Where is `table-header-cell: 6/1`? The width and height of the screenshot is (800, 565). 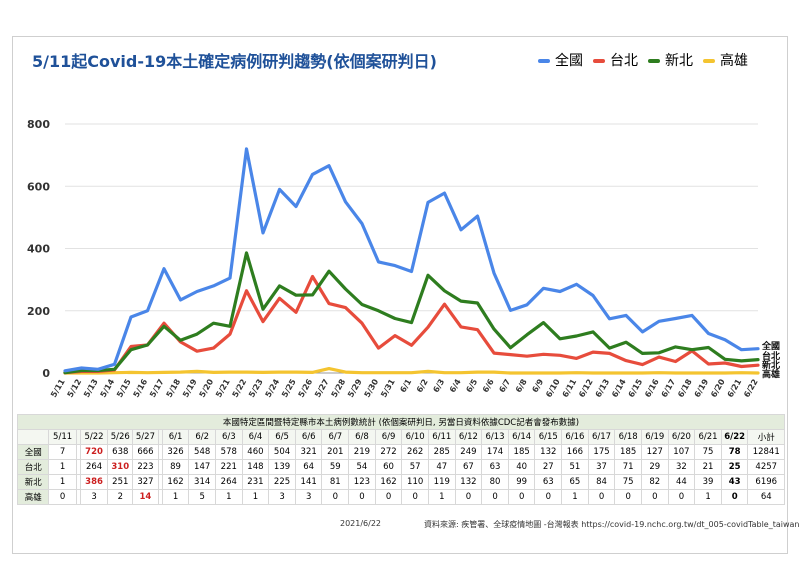 table-header-cell: 6/1 is located at coordinates (175, 437).